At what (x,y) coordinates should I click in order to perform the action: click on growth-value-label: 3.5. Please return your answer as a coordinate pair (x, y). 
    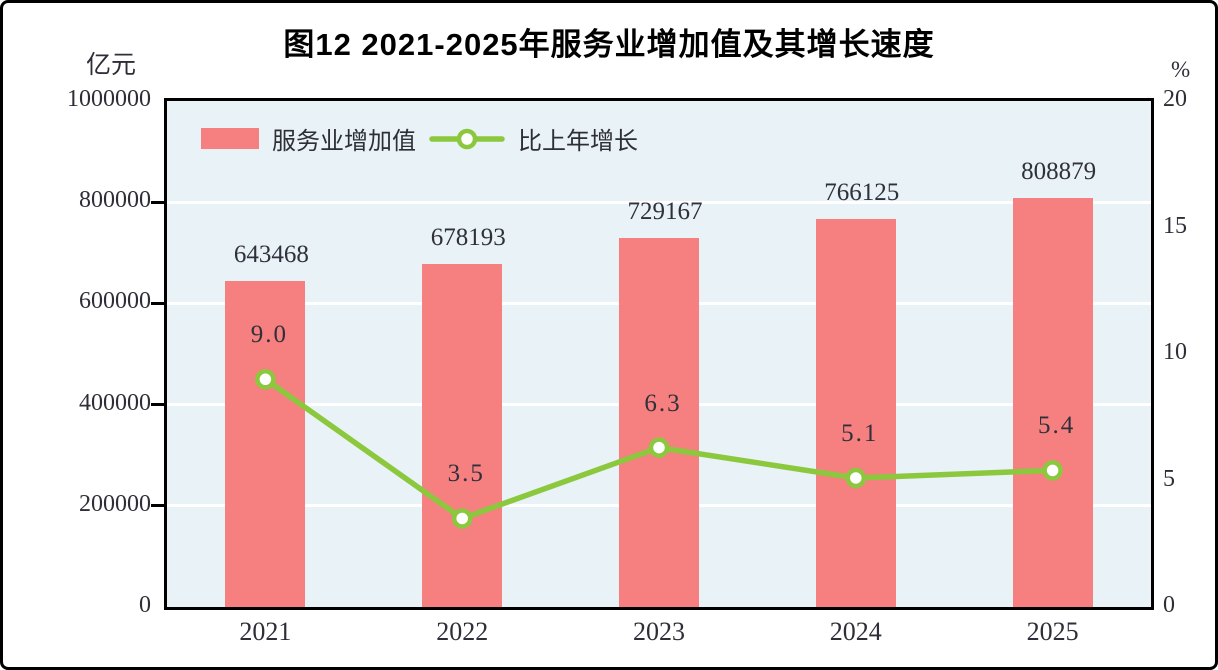
    Looking at the image, I should click on (466, 474).